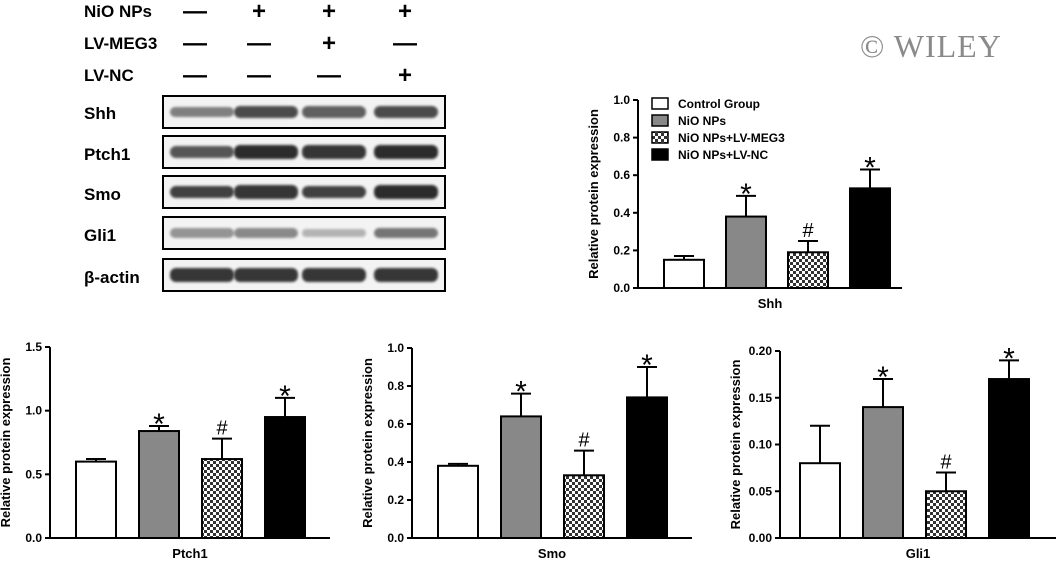 The image size is (1064, 564). What do you see at coordinates (100, 113) in the screenshot?
I see `band-label-shh: Shh` at bounding box center [100, 113].